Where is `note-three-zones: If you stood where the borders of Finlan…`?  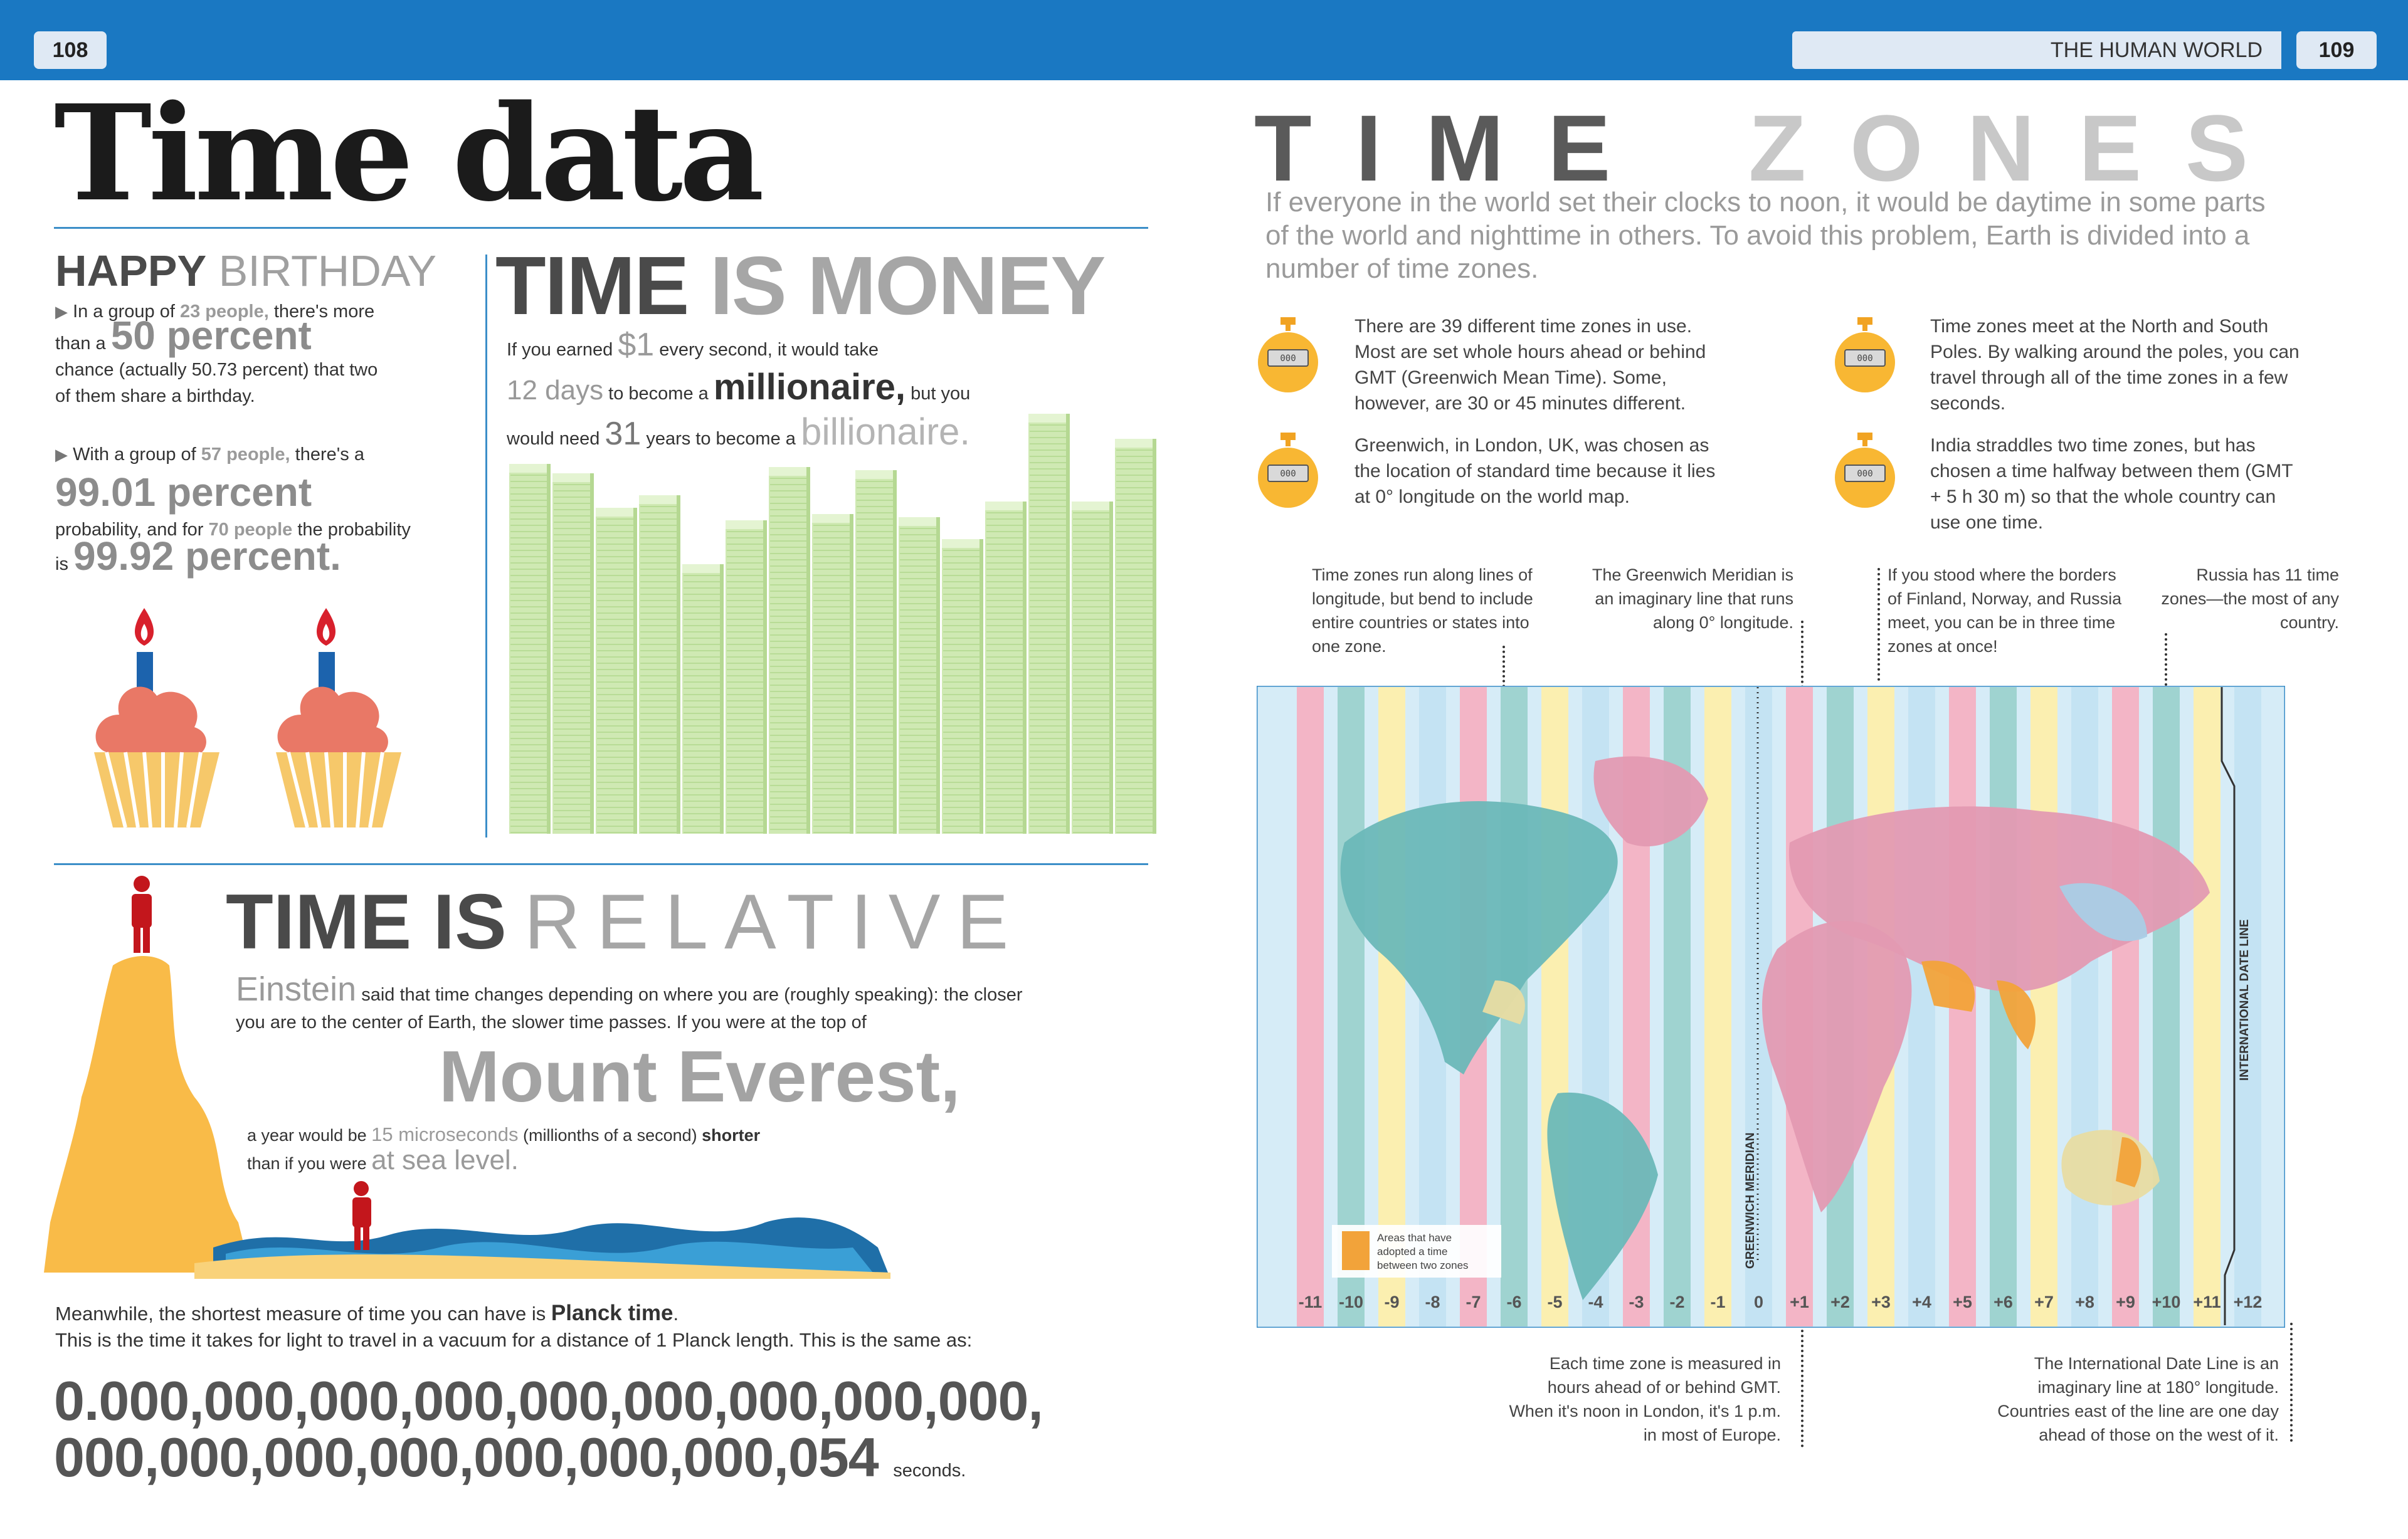 note-three-zones: If you stood where the borders of Finlan… is located at coordinates (2005, 610).